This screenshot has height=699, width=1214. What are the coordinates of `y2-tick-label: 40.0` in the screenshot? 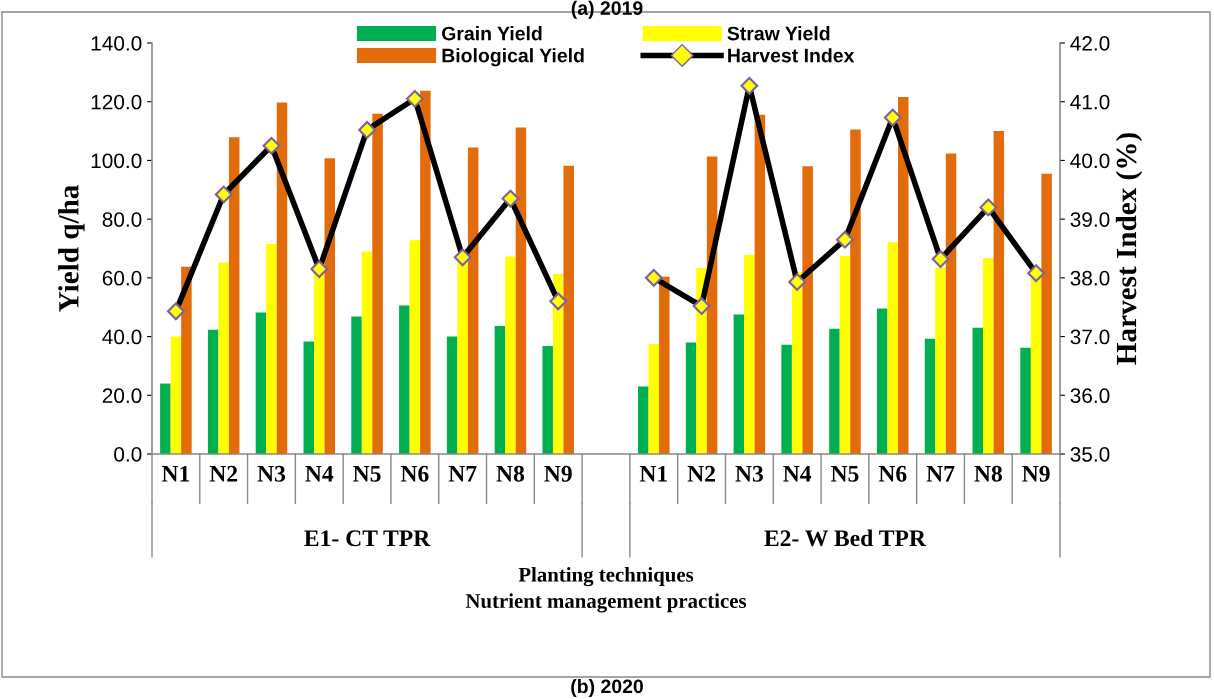 It's located at (1090, 161).